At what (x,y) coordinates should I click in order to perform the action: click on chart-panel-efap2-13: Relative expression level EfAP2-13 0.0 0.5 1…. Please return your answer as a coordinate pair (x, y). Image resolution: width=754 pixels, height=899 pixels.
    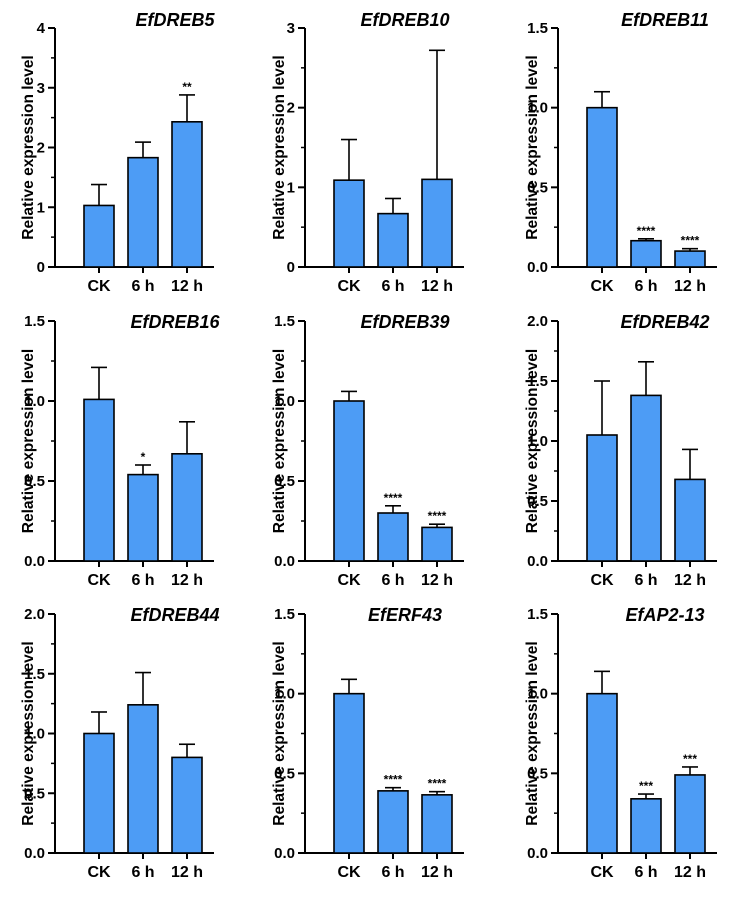
    Looking at the image, I should click on (620, 743).